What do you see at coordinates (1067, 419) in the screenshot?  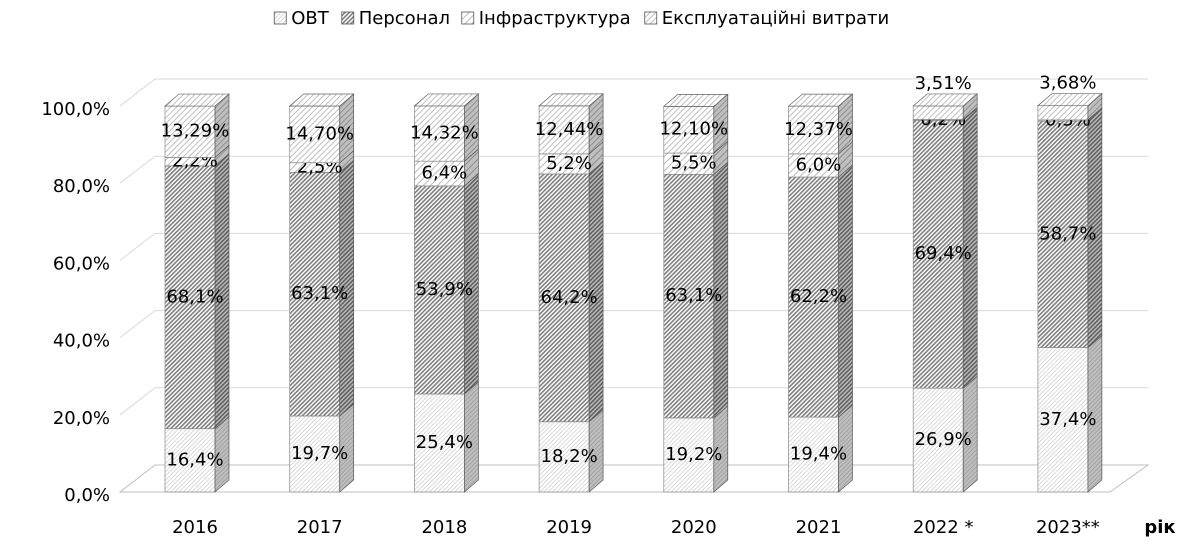 I see `data-label: 37,4%` at bounding box center [1067, 419].